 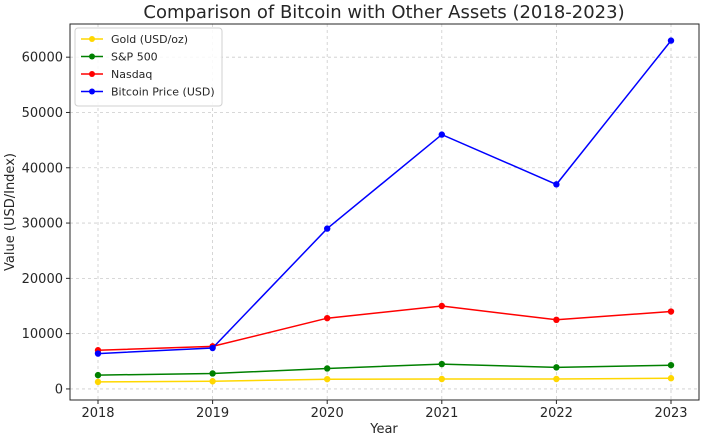 I want to click on legend-label: Gold (USD/oz), so click(x=149, y=39).